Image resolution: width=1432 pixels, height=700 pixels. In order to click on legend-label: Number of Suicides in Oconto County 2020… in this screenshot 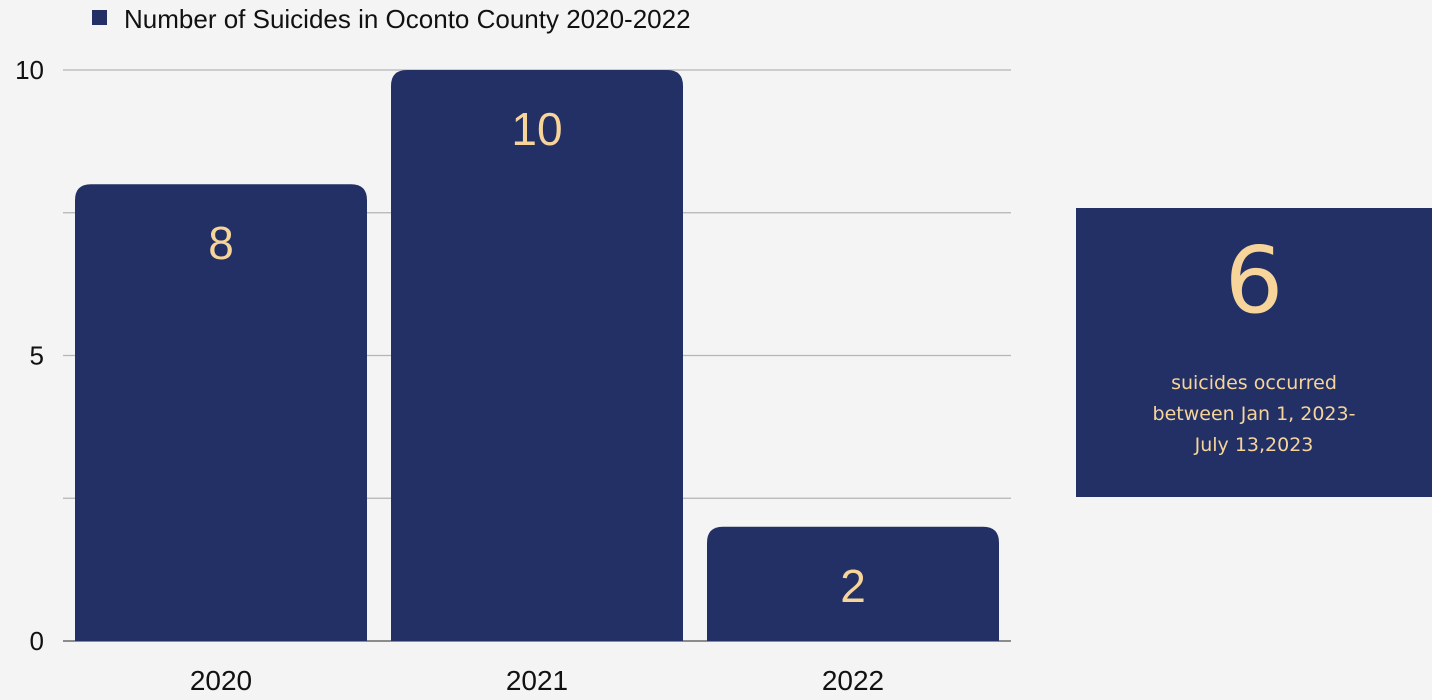, I will do `click(407, 19)`.